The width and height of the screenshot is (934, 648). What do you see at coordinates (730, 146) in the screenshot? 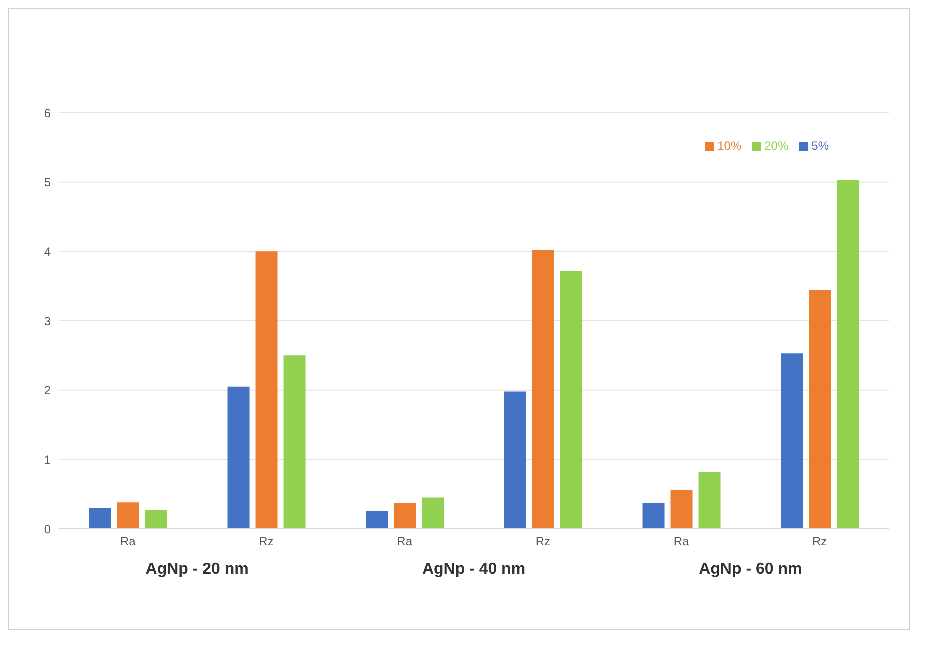
I see `legend-label: 10%` at bounding box center [730, 146].